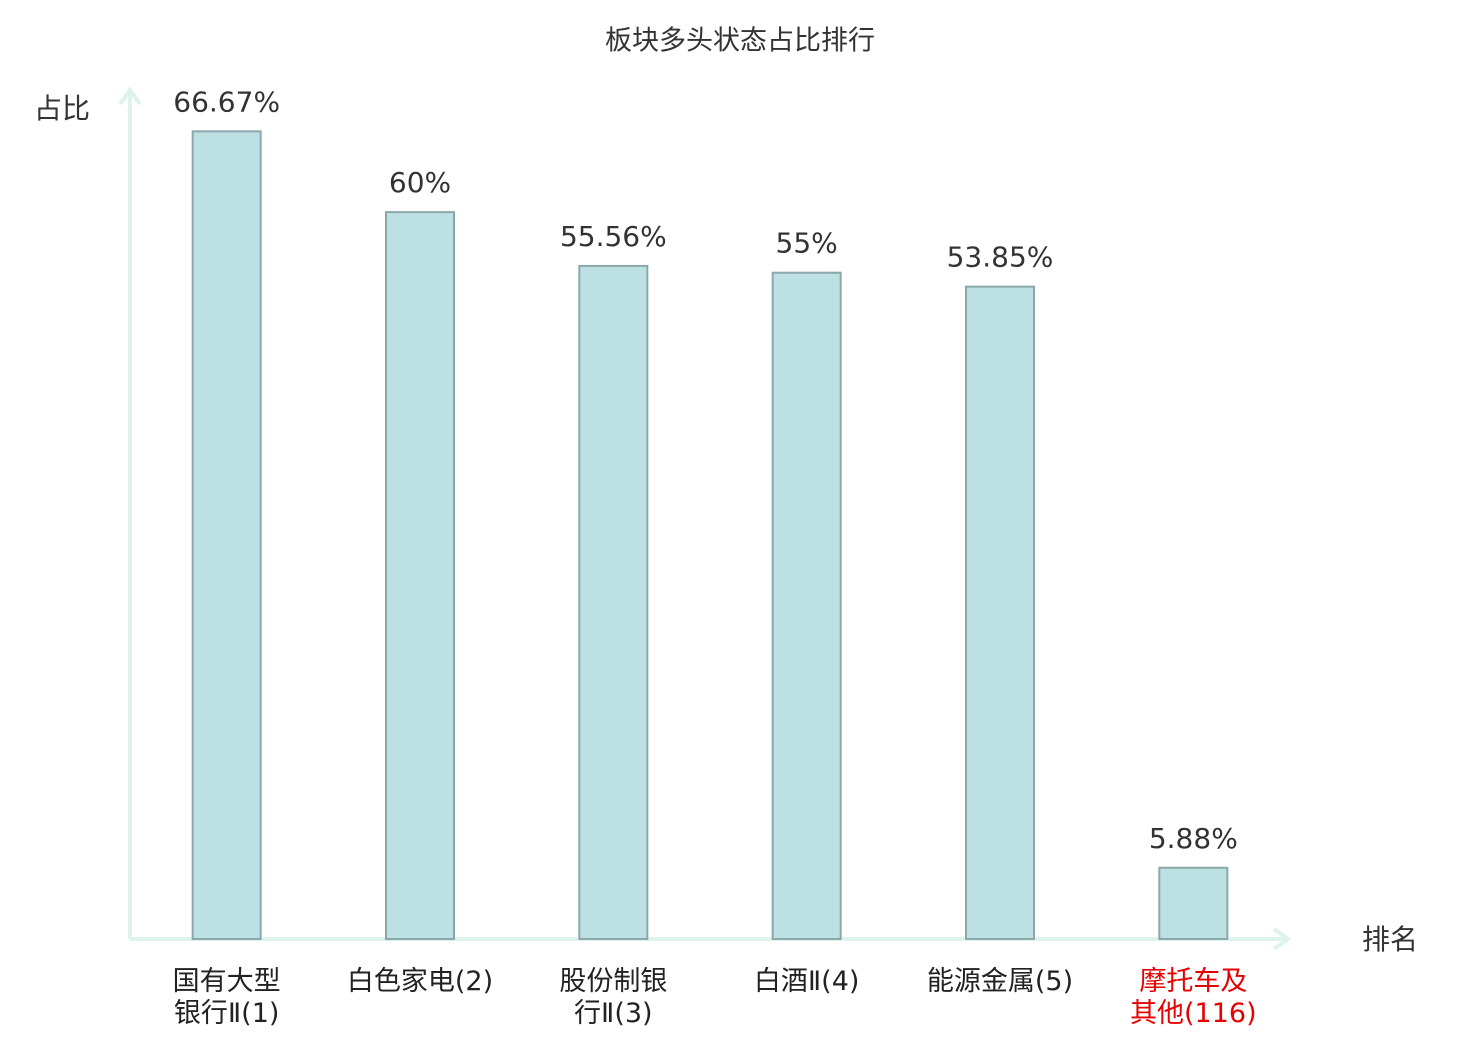 The height and width of the screenshot is (1040, 1480). Describe the element at coordinates (740, 41) in the screenshot. I see `chart-title: 板块多头状态占比排行` at that location.